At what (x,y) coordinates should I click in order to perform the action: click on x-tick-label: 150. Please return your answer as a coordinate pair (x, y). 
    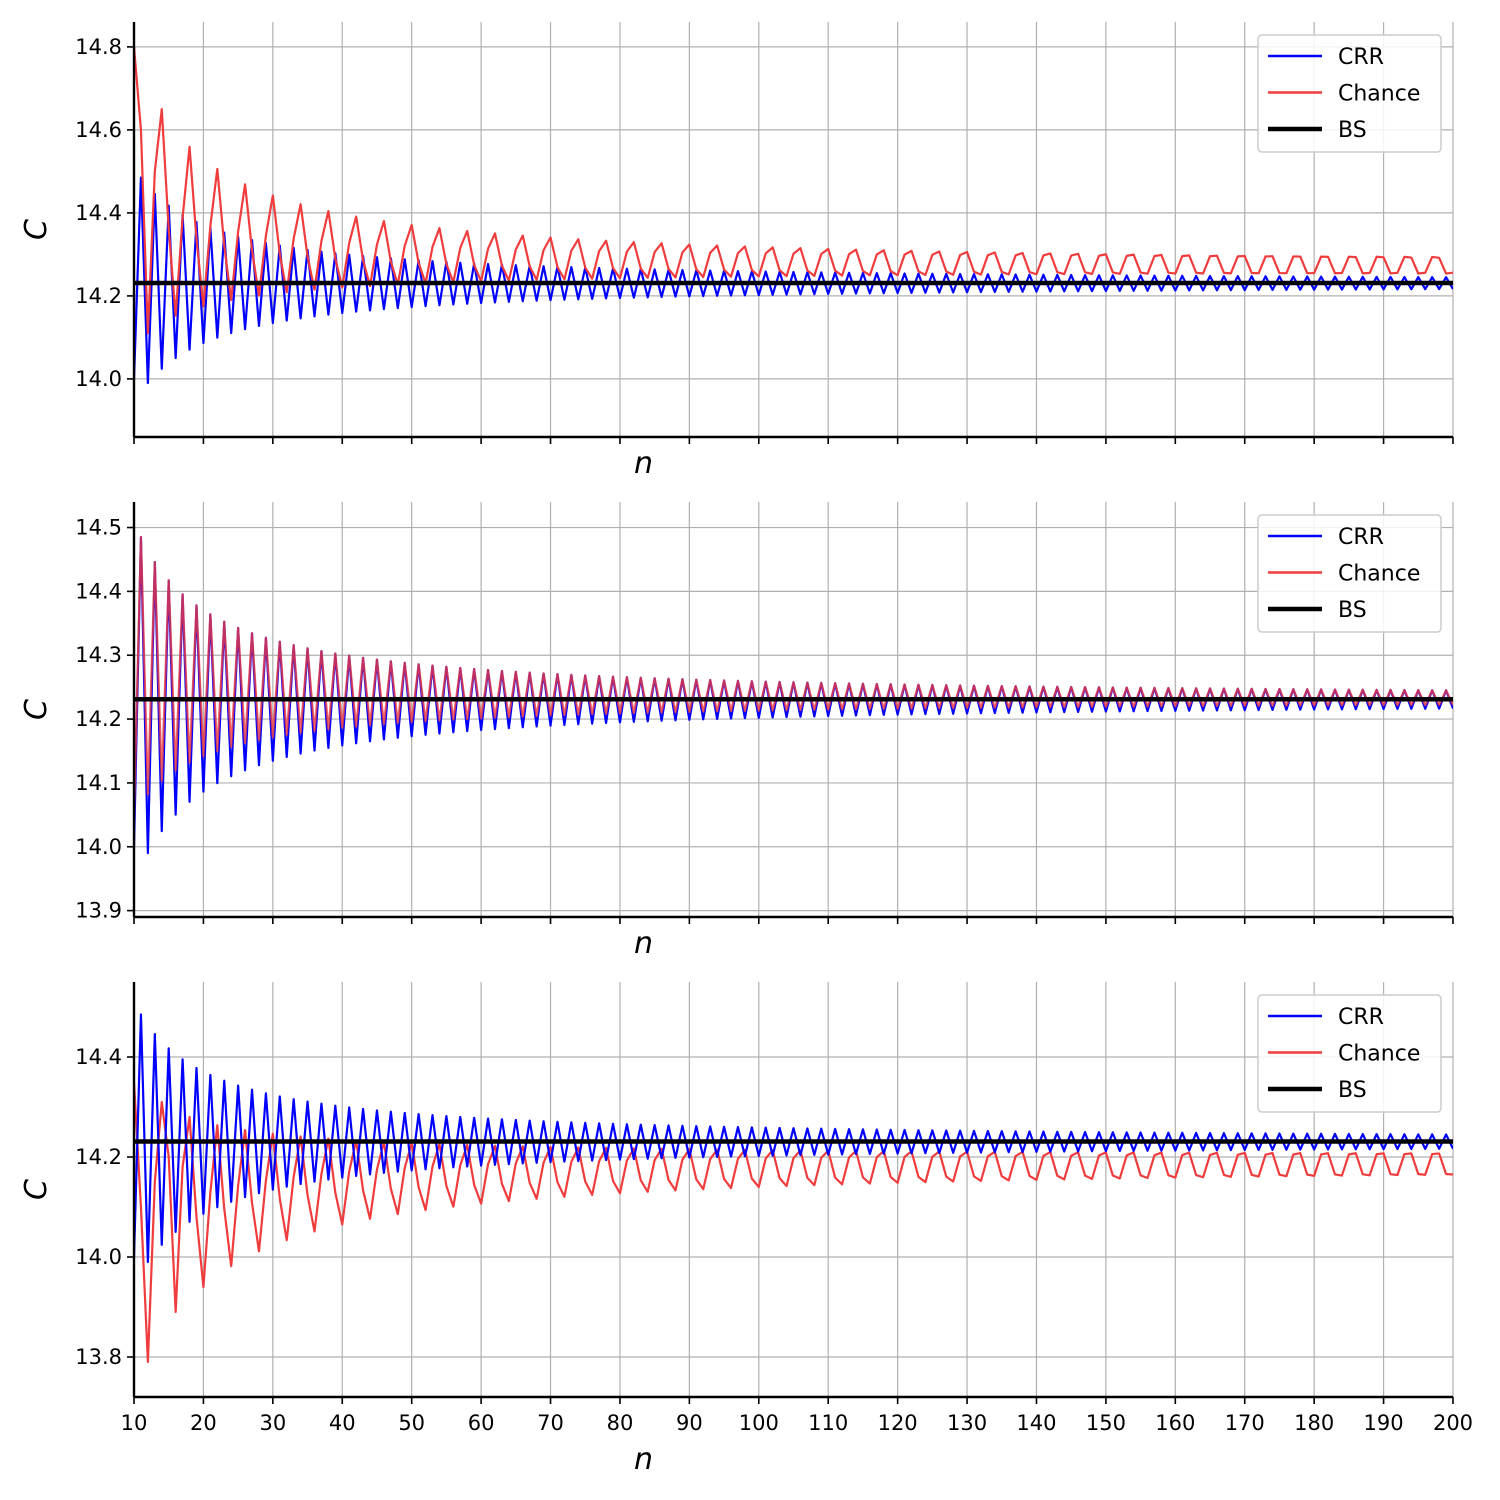
    Looking at the image, I should click on (1106, 1423).